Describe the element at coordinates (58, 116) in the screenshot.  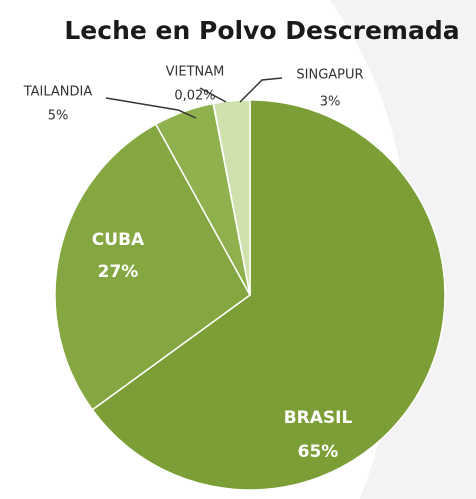
I see `slice-value-label: 5%` at that location.